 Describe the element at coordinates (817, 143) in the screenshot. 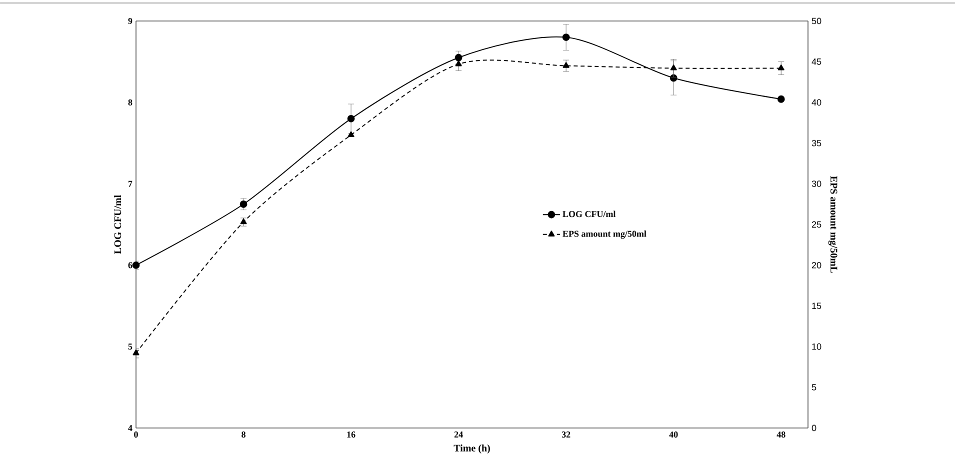

I see `y2-tick-label: 35` at that location.